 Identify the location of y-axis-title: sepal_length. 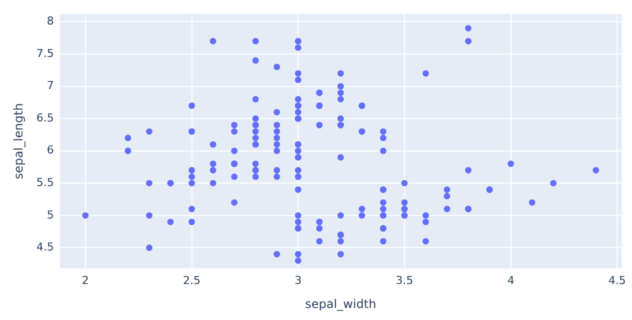
(18, 141).